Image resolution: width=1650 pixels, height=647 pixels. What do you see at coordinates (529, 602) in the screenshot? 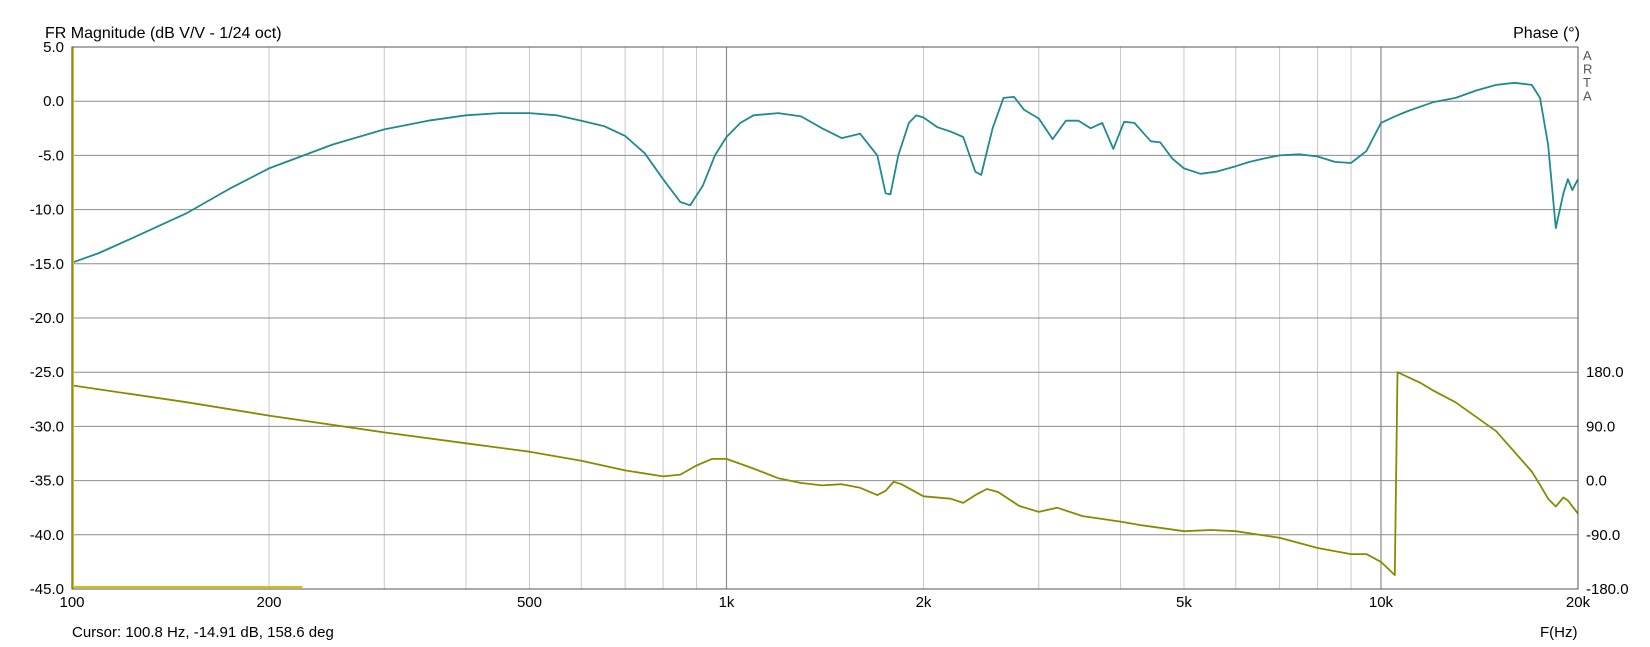
I see `x-tick-label: 500` at bounding box center [529, 602].